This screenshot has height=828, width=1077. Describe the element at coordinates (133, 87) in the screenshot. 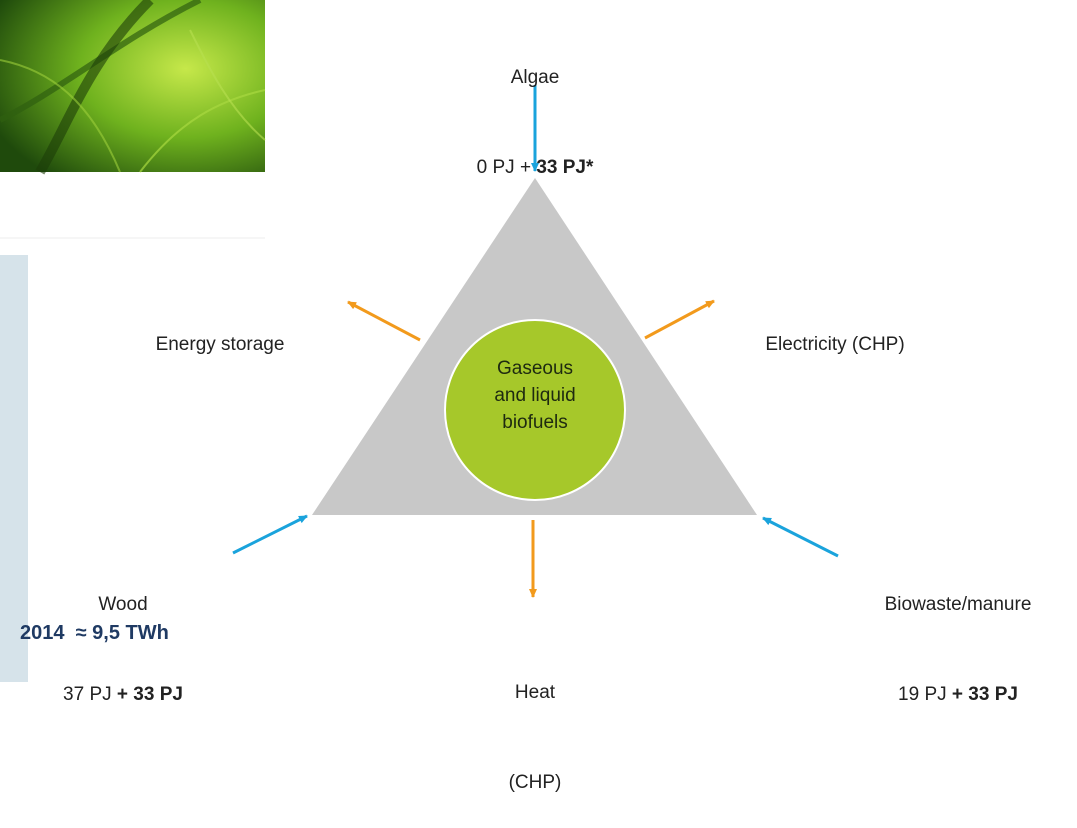

I see `leaf-image` at that location.